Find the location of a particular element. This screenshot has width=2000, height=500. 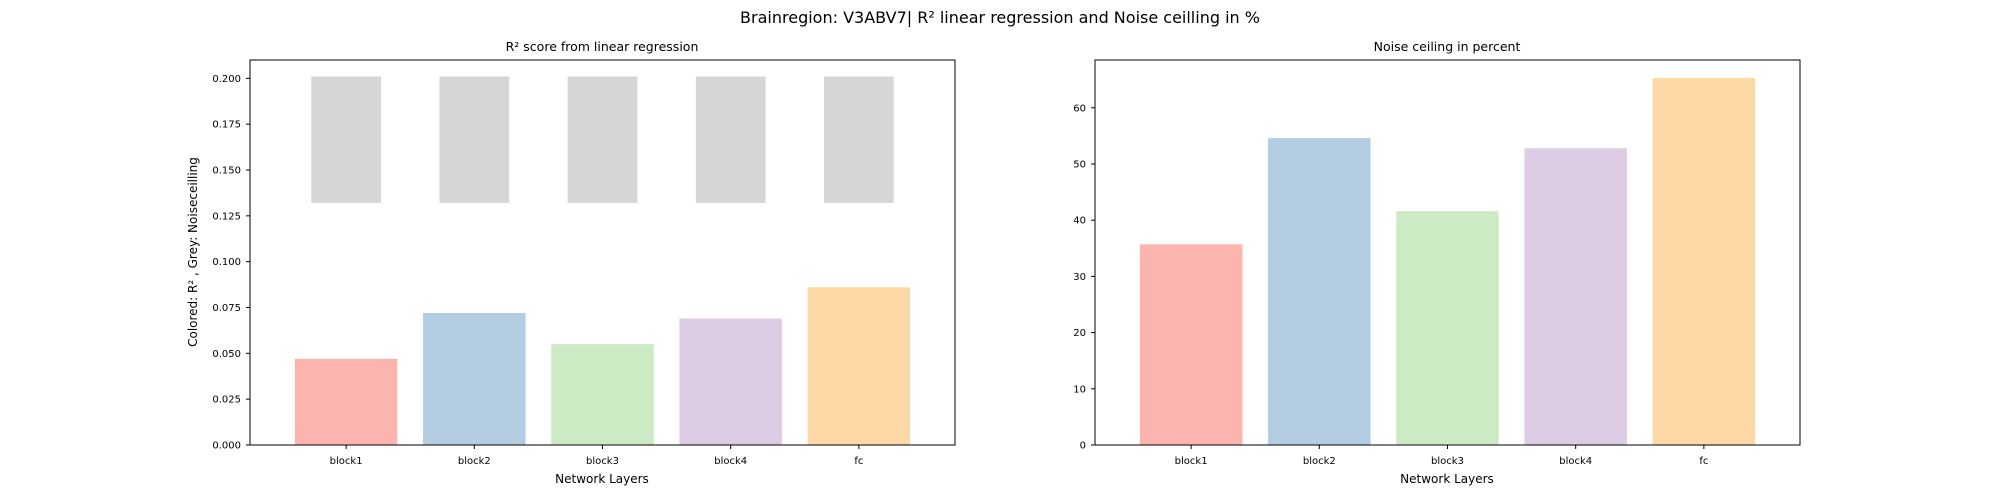

r2-y-tick-label: 0.000 is located at coordinates (226, 446).